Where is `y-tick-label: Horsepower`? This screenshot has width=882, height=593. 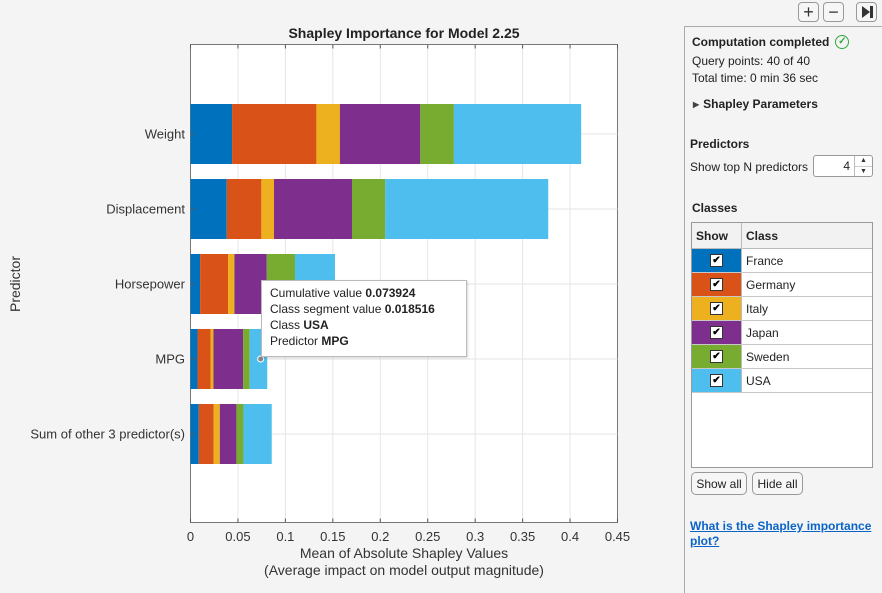 y-tick-label: Horsepower is located at coordinates (150, 284).